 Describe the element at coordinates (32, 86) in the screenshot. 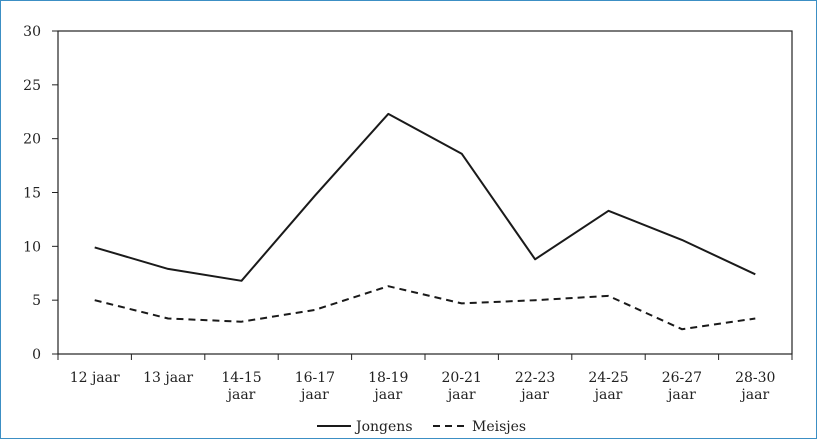

I see `y-tick-label: 25` at that location.